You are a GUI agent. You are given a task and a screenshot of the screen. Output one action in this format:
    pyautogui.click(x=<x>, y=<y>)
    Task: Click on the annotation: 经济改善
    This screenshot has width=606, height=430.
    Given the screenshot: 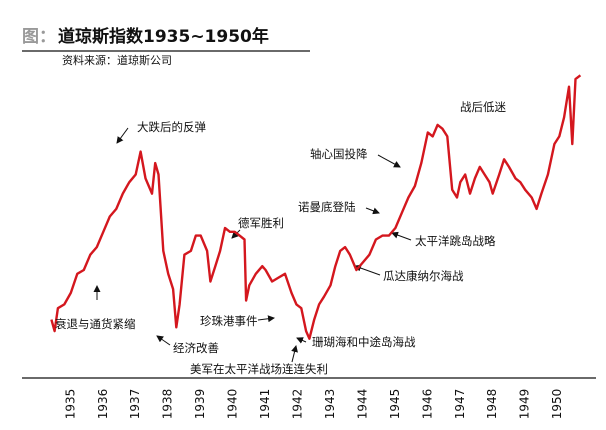 What is the action you would take?
    pyautogui.click(x=196, y=348)
    